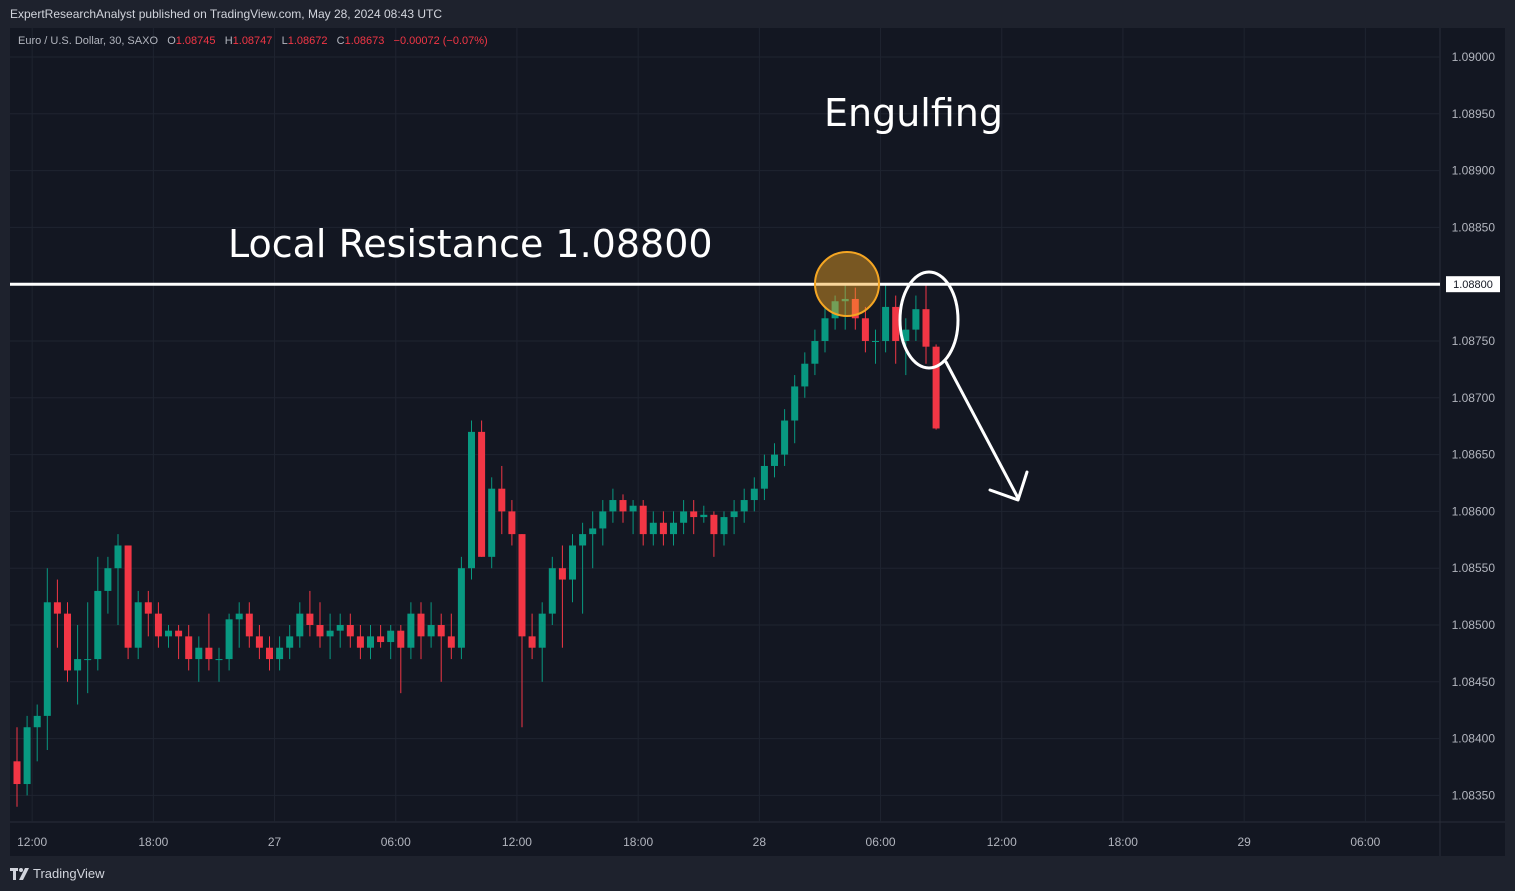 The width and height of the screenshot is (1515, 891). What do you see at coordinates (1474, 568) in the screenshot?
I see `price-tick-label: 1.08550` at bounding box center [1474, 568].